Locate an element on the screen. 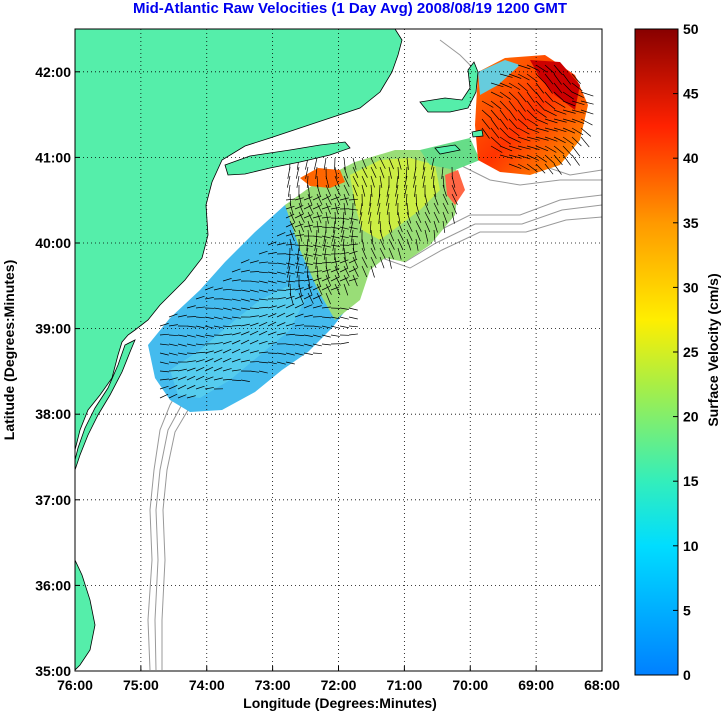 This screenshot has width=724, height=714. colorbar-tick-label: 20 is located at coordinates (691, 417).